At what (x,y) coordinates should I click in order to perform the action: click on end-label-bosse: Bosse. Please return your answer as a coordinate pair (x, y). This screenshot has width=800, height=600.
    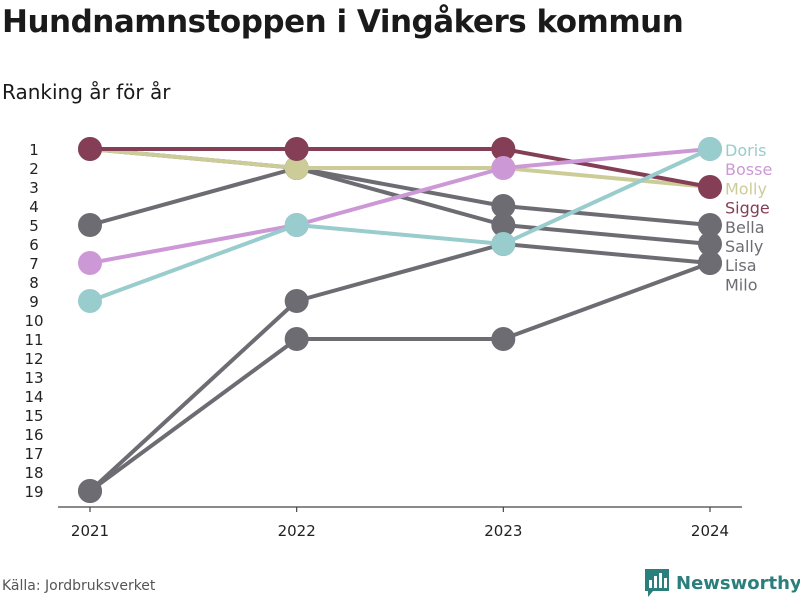
    Looking at the image, I should click on (748, 169).